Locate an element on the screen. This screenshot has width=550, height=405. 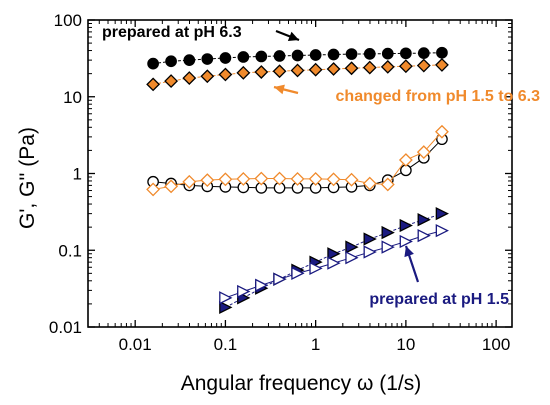
y-tick-label: 1 is located at coordinates (77, 174).